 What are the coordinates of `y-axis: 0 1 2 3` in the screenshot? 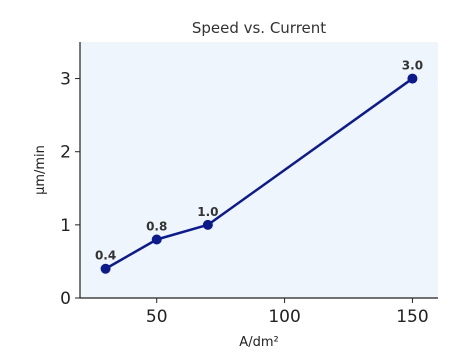 It's located at (70, 175).